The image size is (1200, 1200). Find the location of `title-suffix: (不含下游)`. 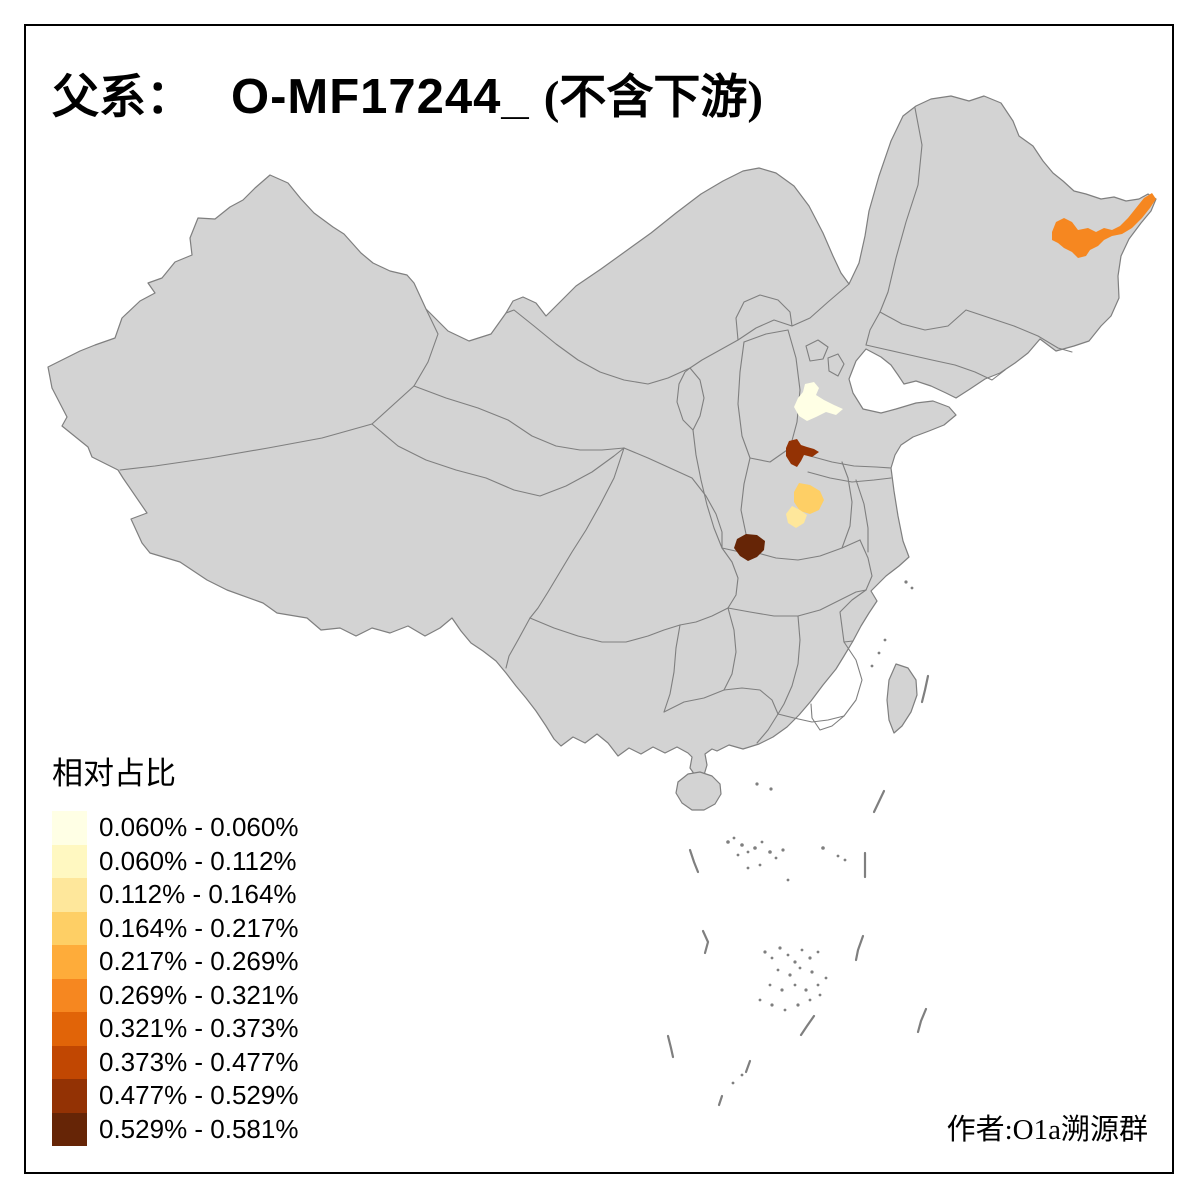

title-suffix: (不含下游) is located at coordinates (653, 98).